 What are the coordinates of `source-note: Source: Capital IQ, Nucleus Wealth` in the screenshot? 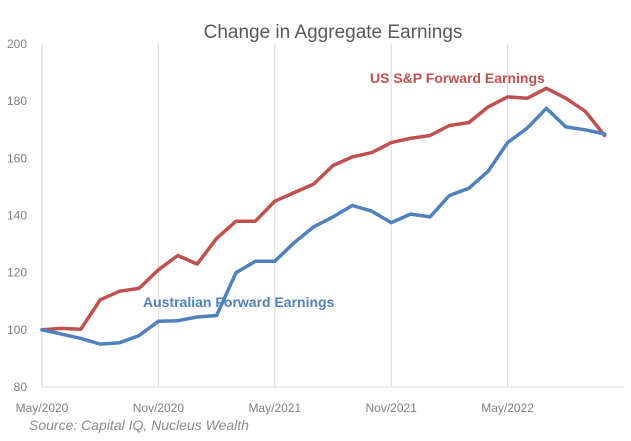 It's located at (139, 425).